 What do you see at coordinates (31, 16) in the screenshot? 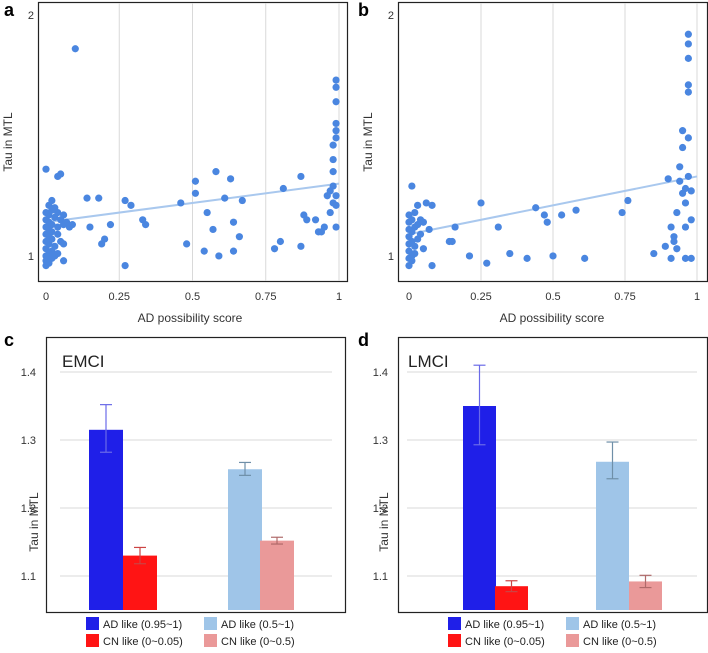
I see `y-tick-label: 2` at bounding box center [31, 16].